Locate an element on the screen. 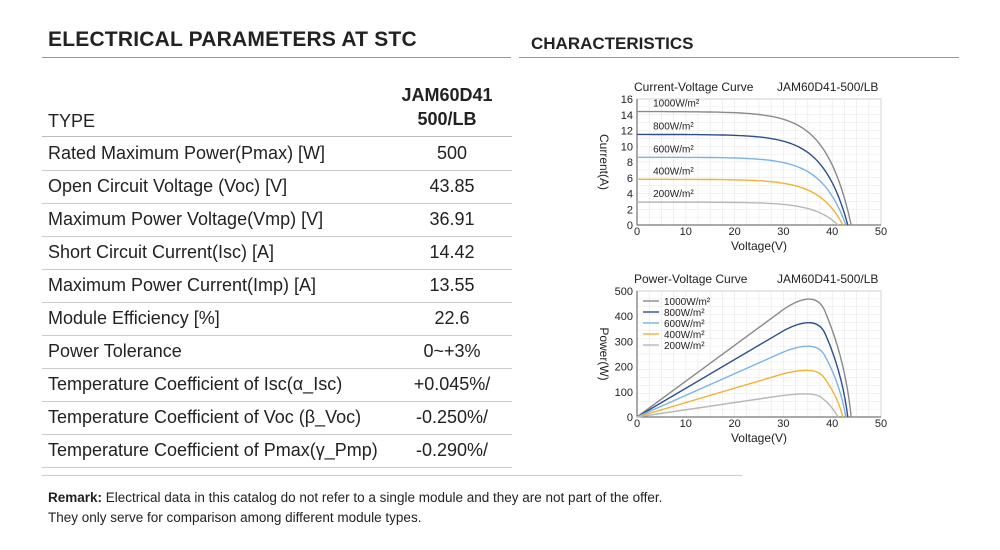 The image size is (1000, 550). param-label: Maximum Power Current(Imp) [A] is located at coordinates (182, 285).